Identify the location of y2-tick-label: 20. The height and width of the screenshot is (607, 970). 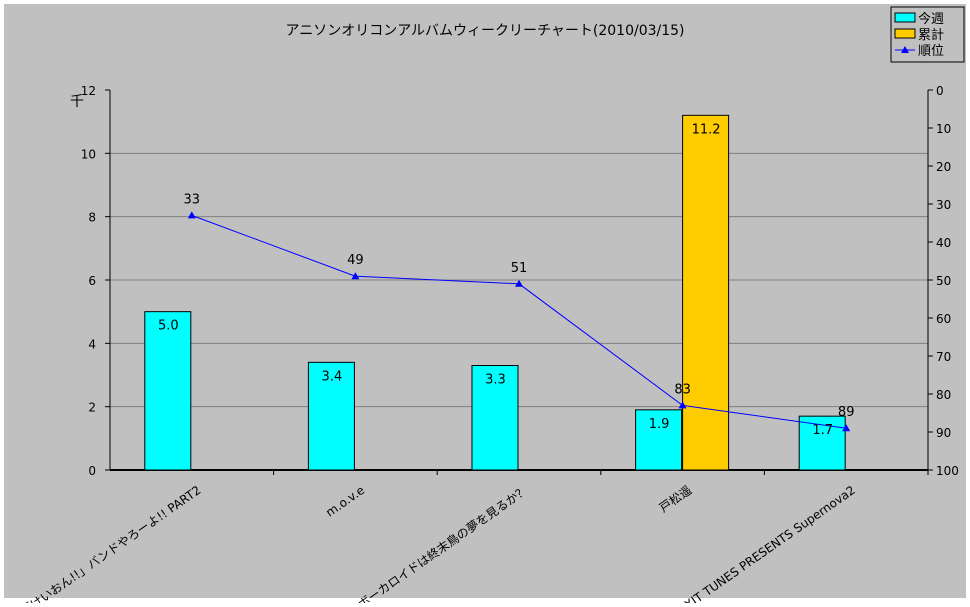
(943, 167).